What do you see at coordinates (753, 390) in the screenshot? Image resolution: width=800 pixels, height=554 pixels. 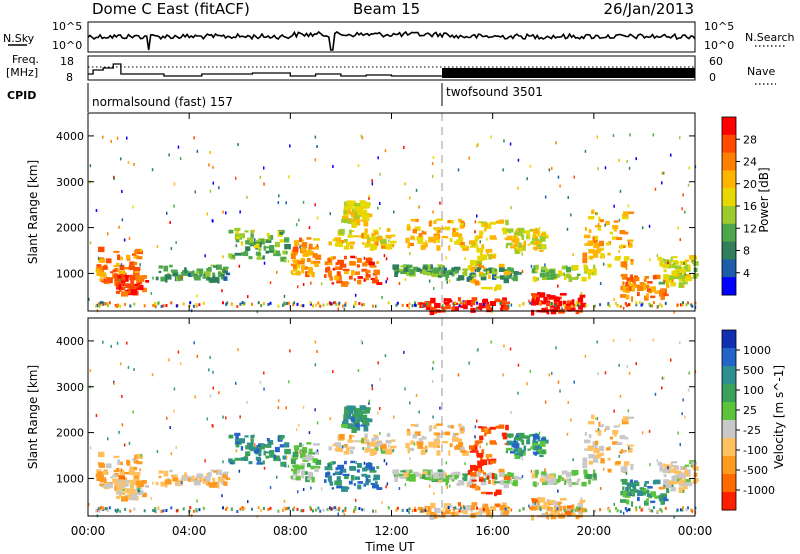 I see `colorbar-tick-label: 100` at bounding box center [753, 390].